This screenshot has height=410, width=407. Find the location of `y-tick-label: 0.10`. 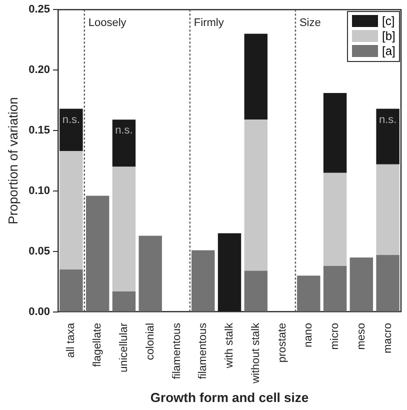

y-tick-label: 0.10 is located at coordinates (39, 190).